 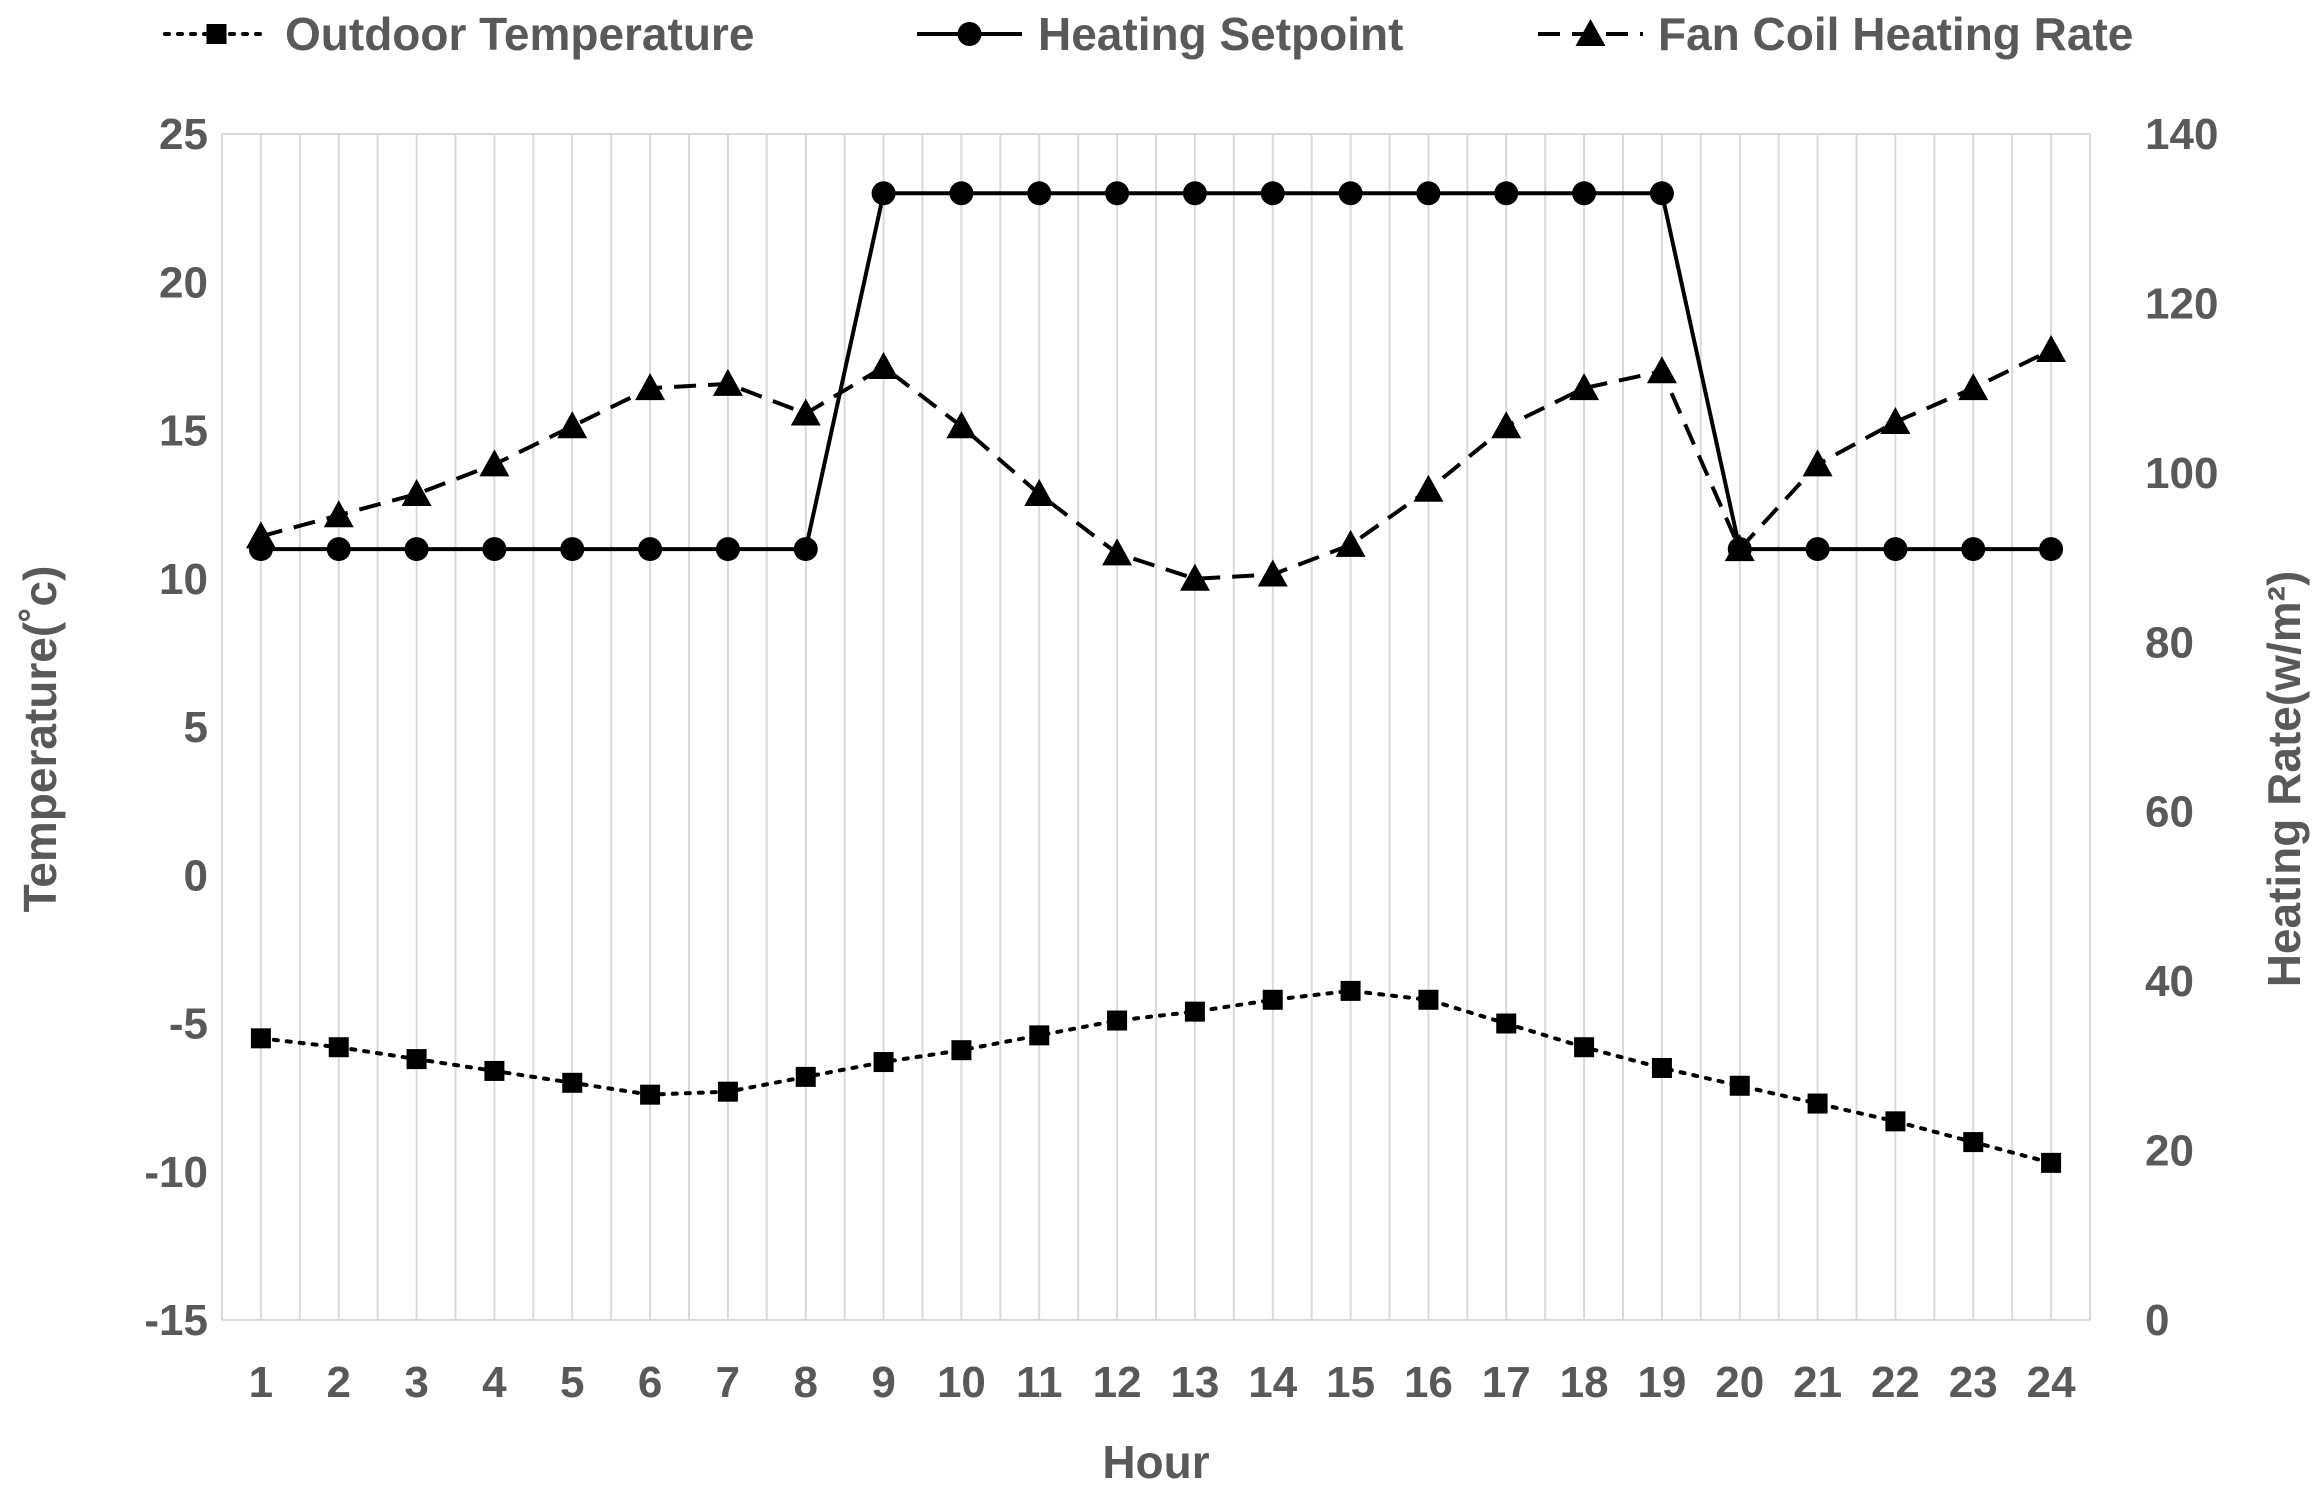 I want to click on y-tick-label: 0, so click(x=196, y=875).